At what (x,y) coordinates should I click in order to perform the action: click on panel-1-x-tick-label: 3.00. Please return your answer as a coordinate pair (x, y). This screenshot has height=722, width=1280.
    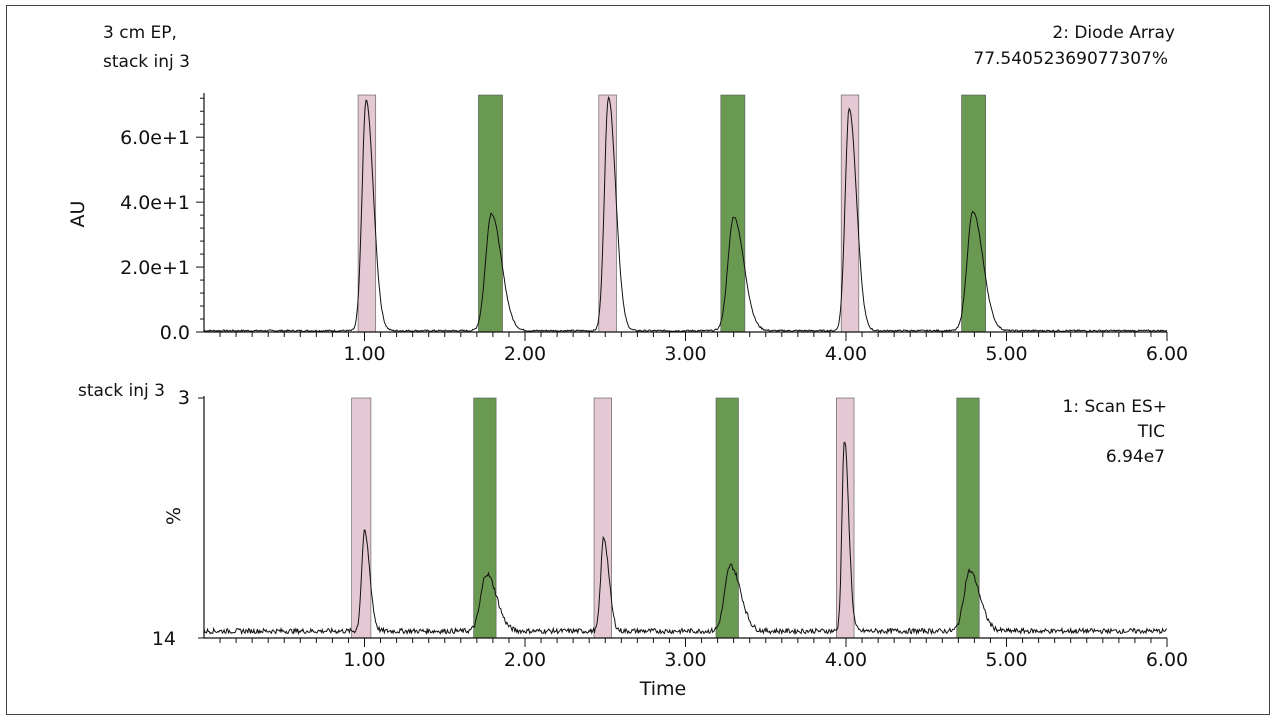
    Looking at the image, I should click on (685, 354).